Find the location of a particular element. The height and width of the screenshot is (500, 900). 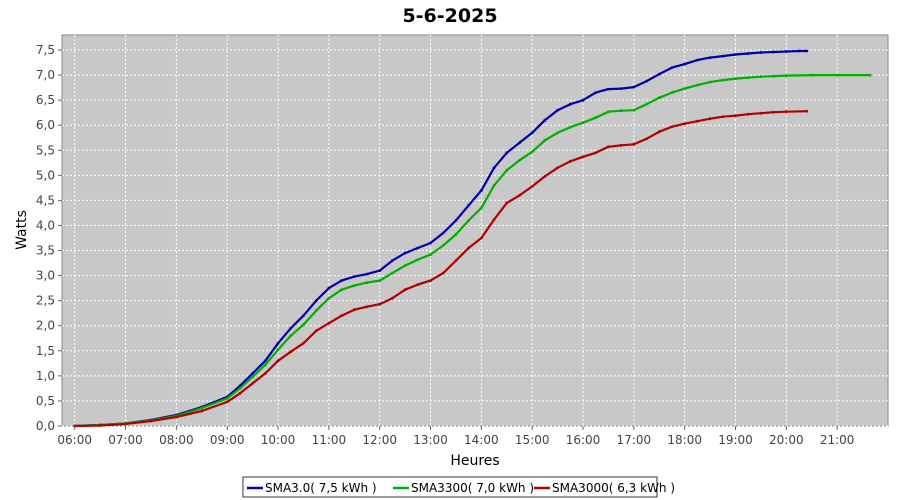

x-tick-label: 08:00 is located at coordinates (176, 440).